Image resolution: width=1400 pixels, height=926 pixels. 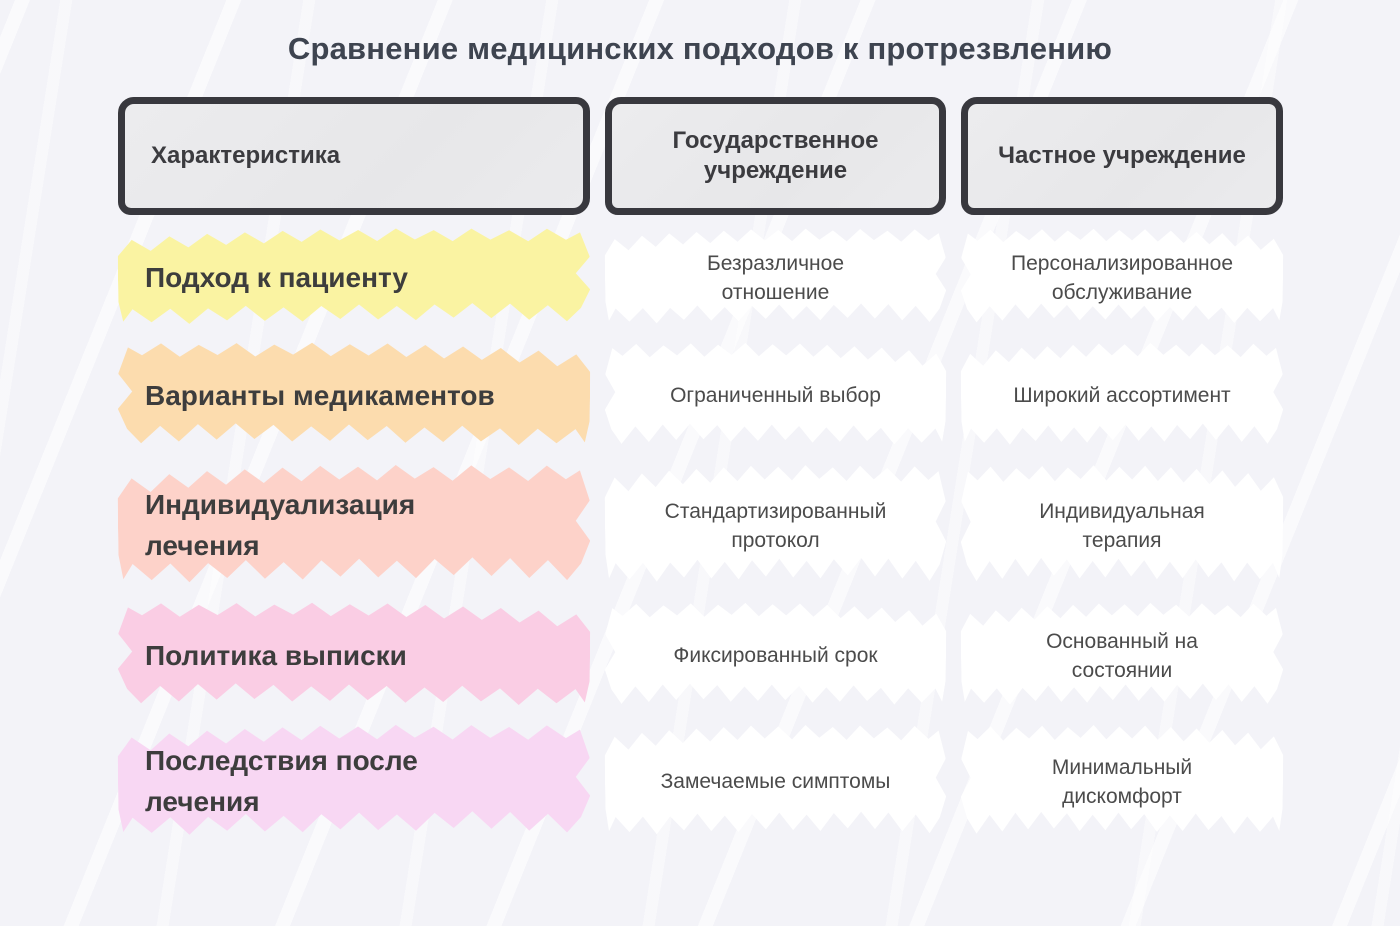 What do you see at coordinates (320, 395) in the screenshot?
I see `row-label-text: Варианты медикаментов` at bounding box center [320, 395].